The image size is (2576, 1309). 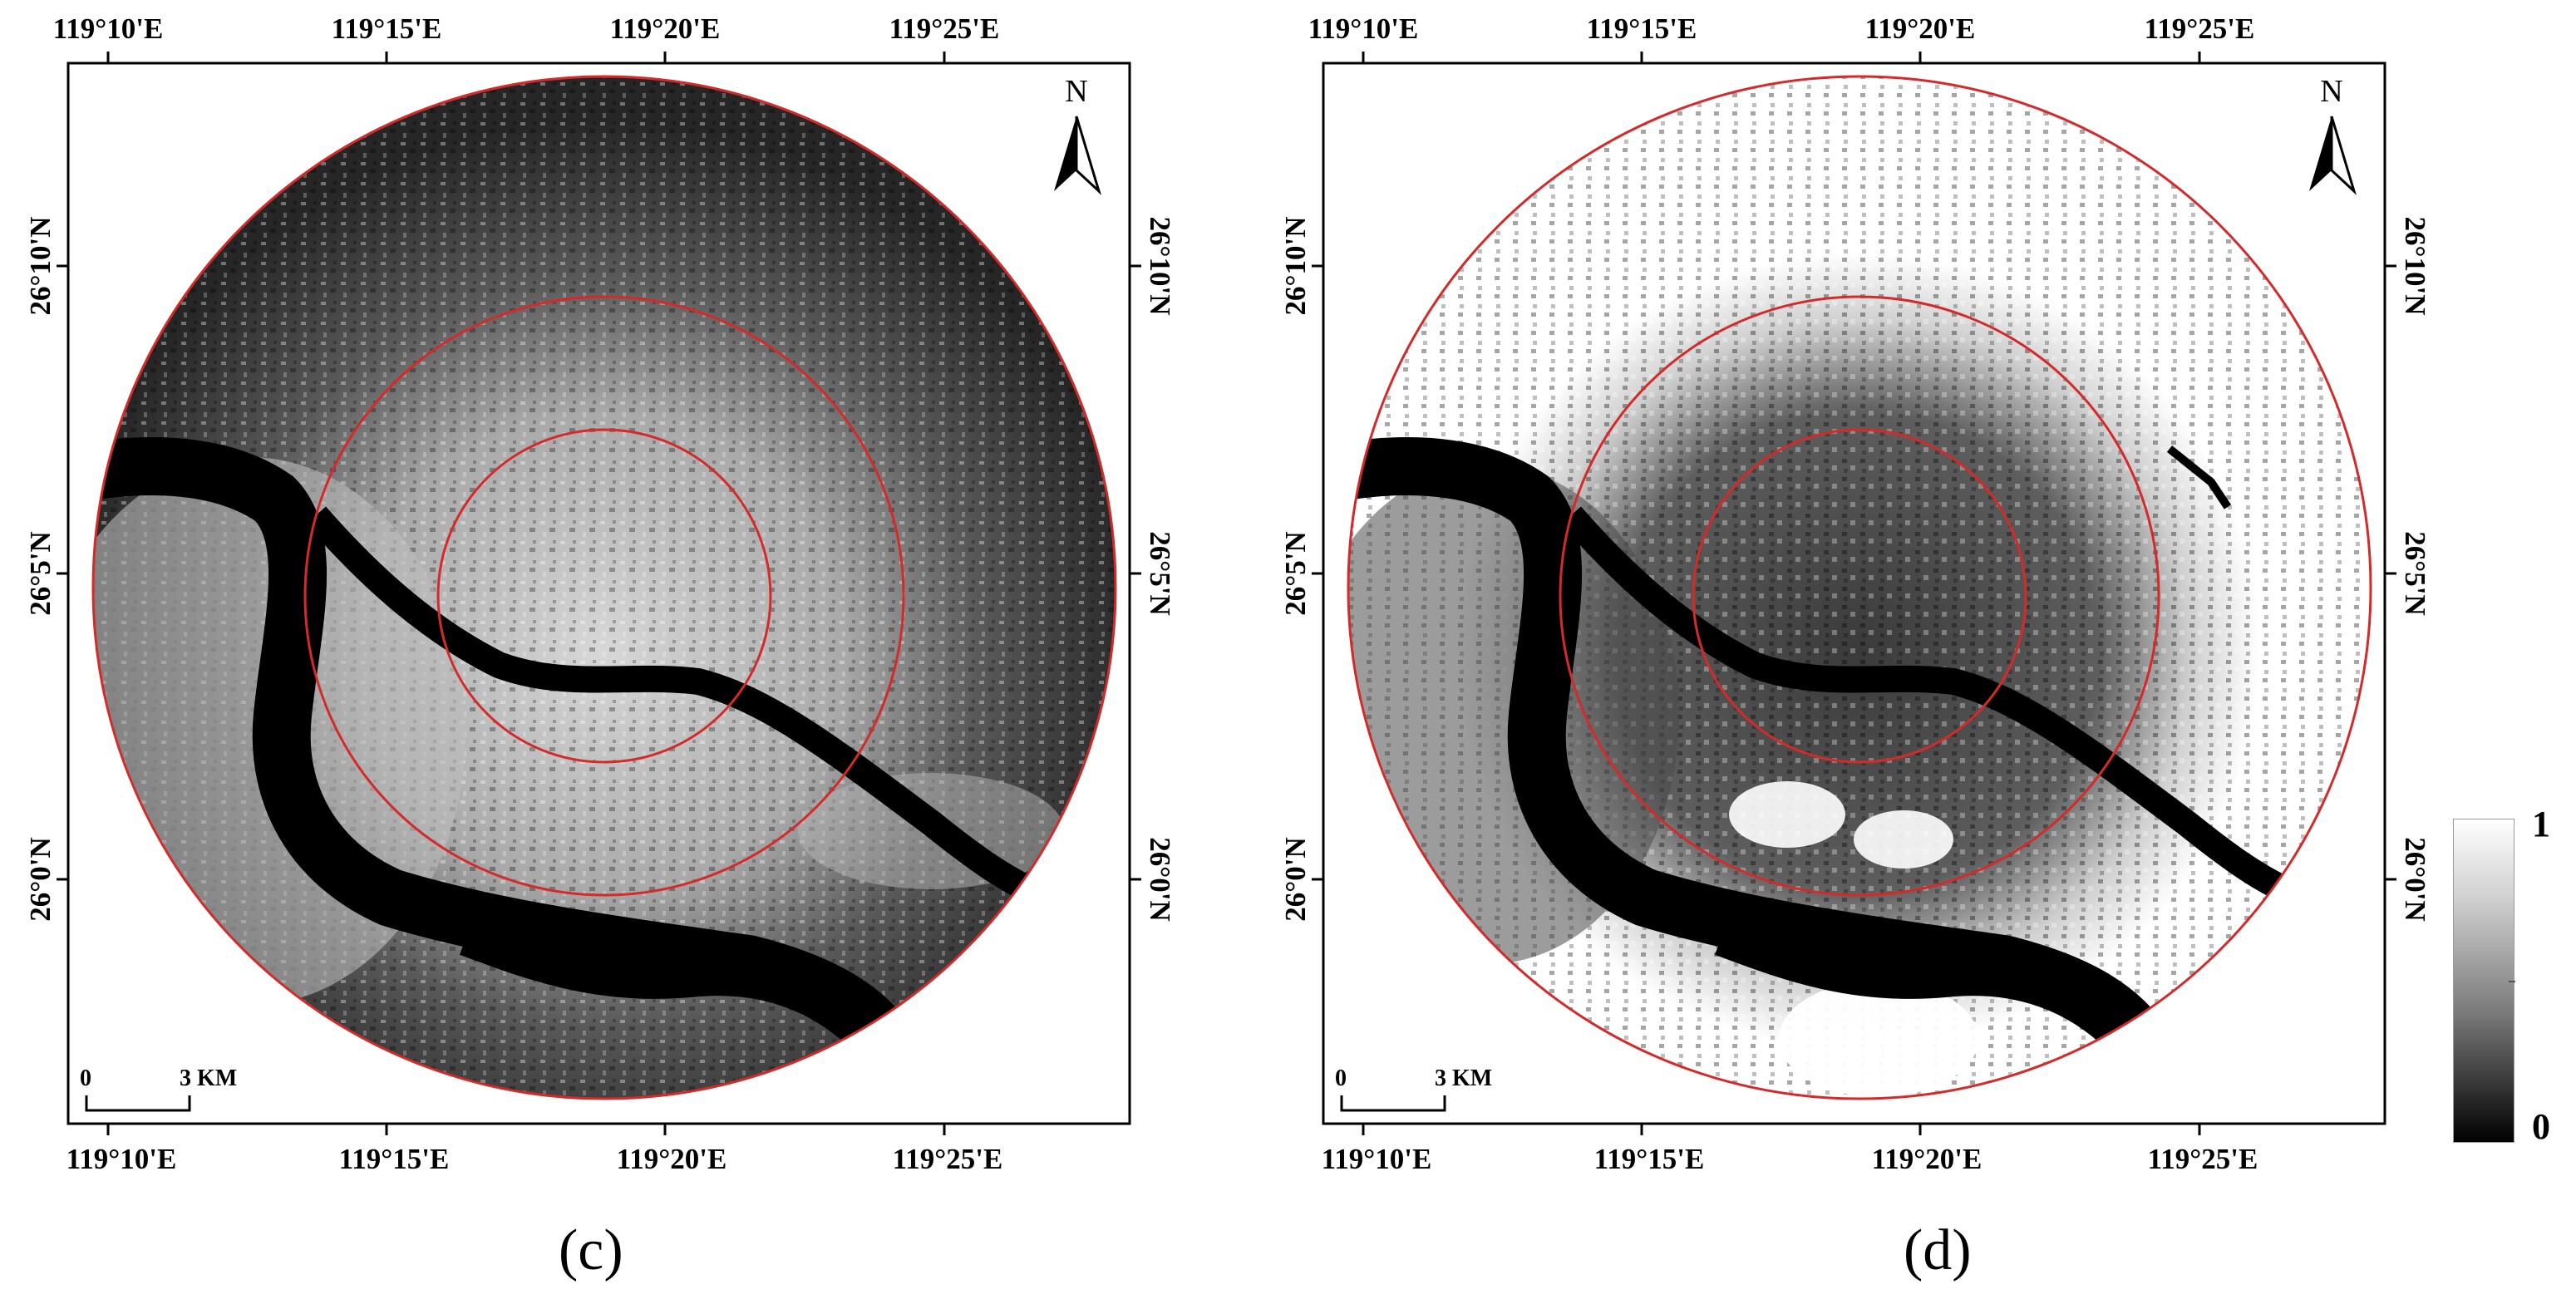 What do you see at coordinates (591, 1250) in the screenshot?
I see `caption-c: (c)` at bounding box center [591, 1250].